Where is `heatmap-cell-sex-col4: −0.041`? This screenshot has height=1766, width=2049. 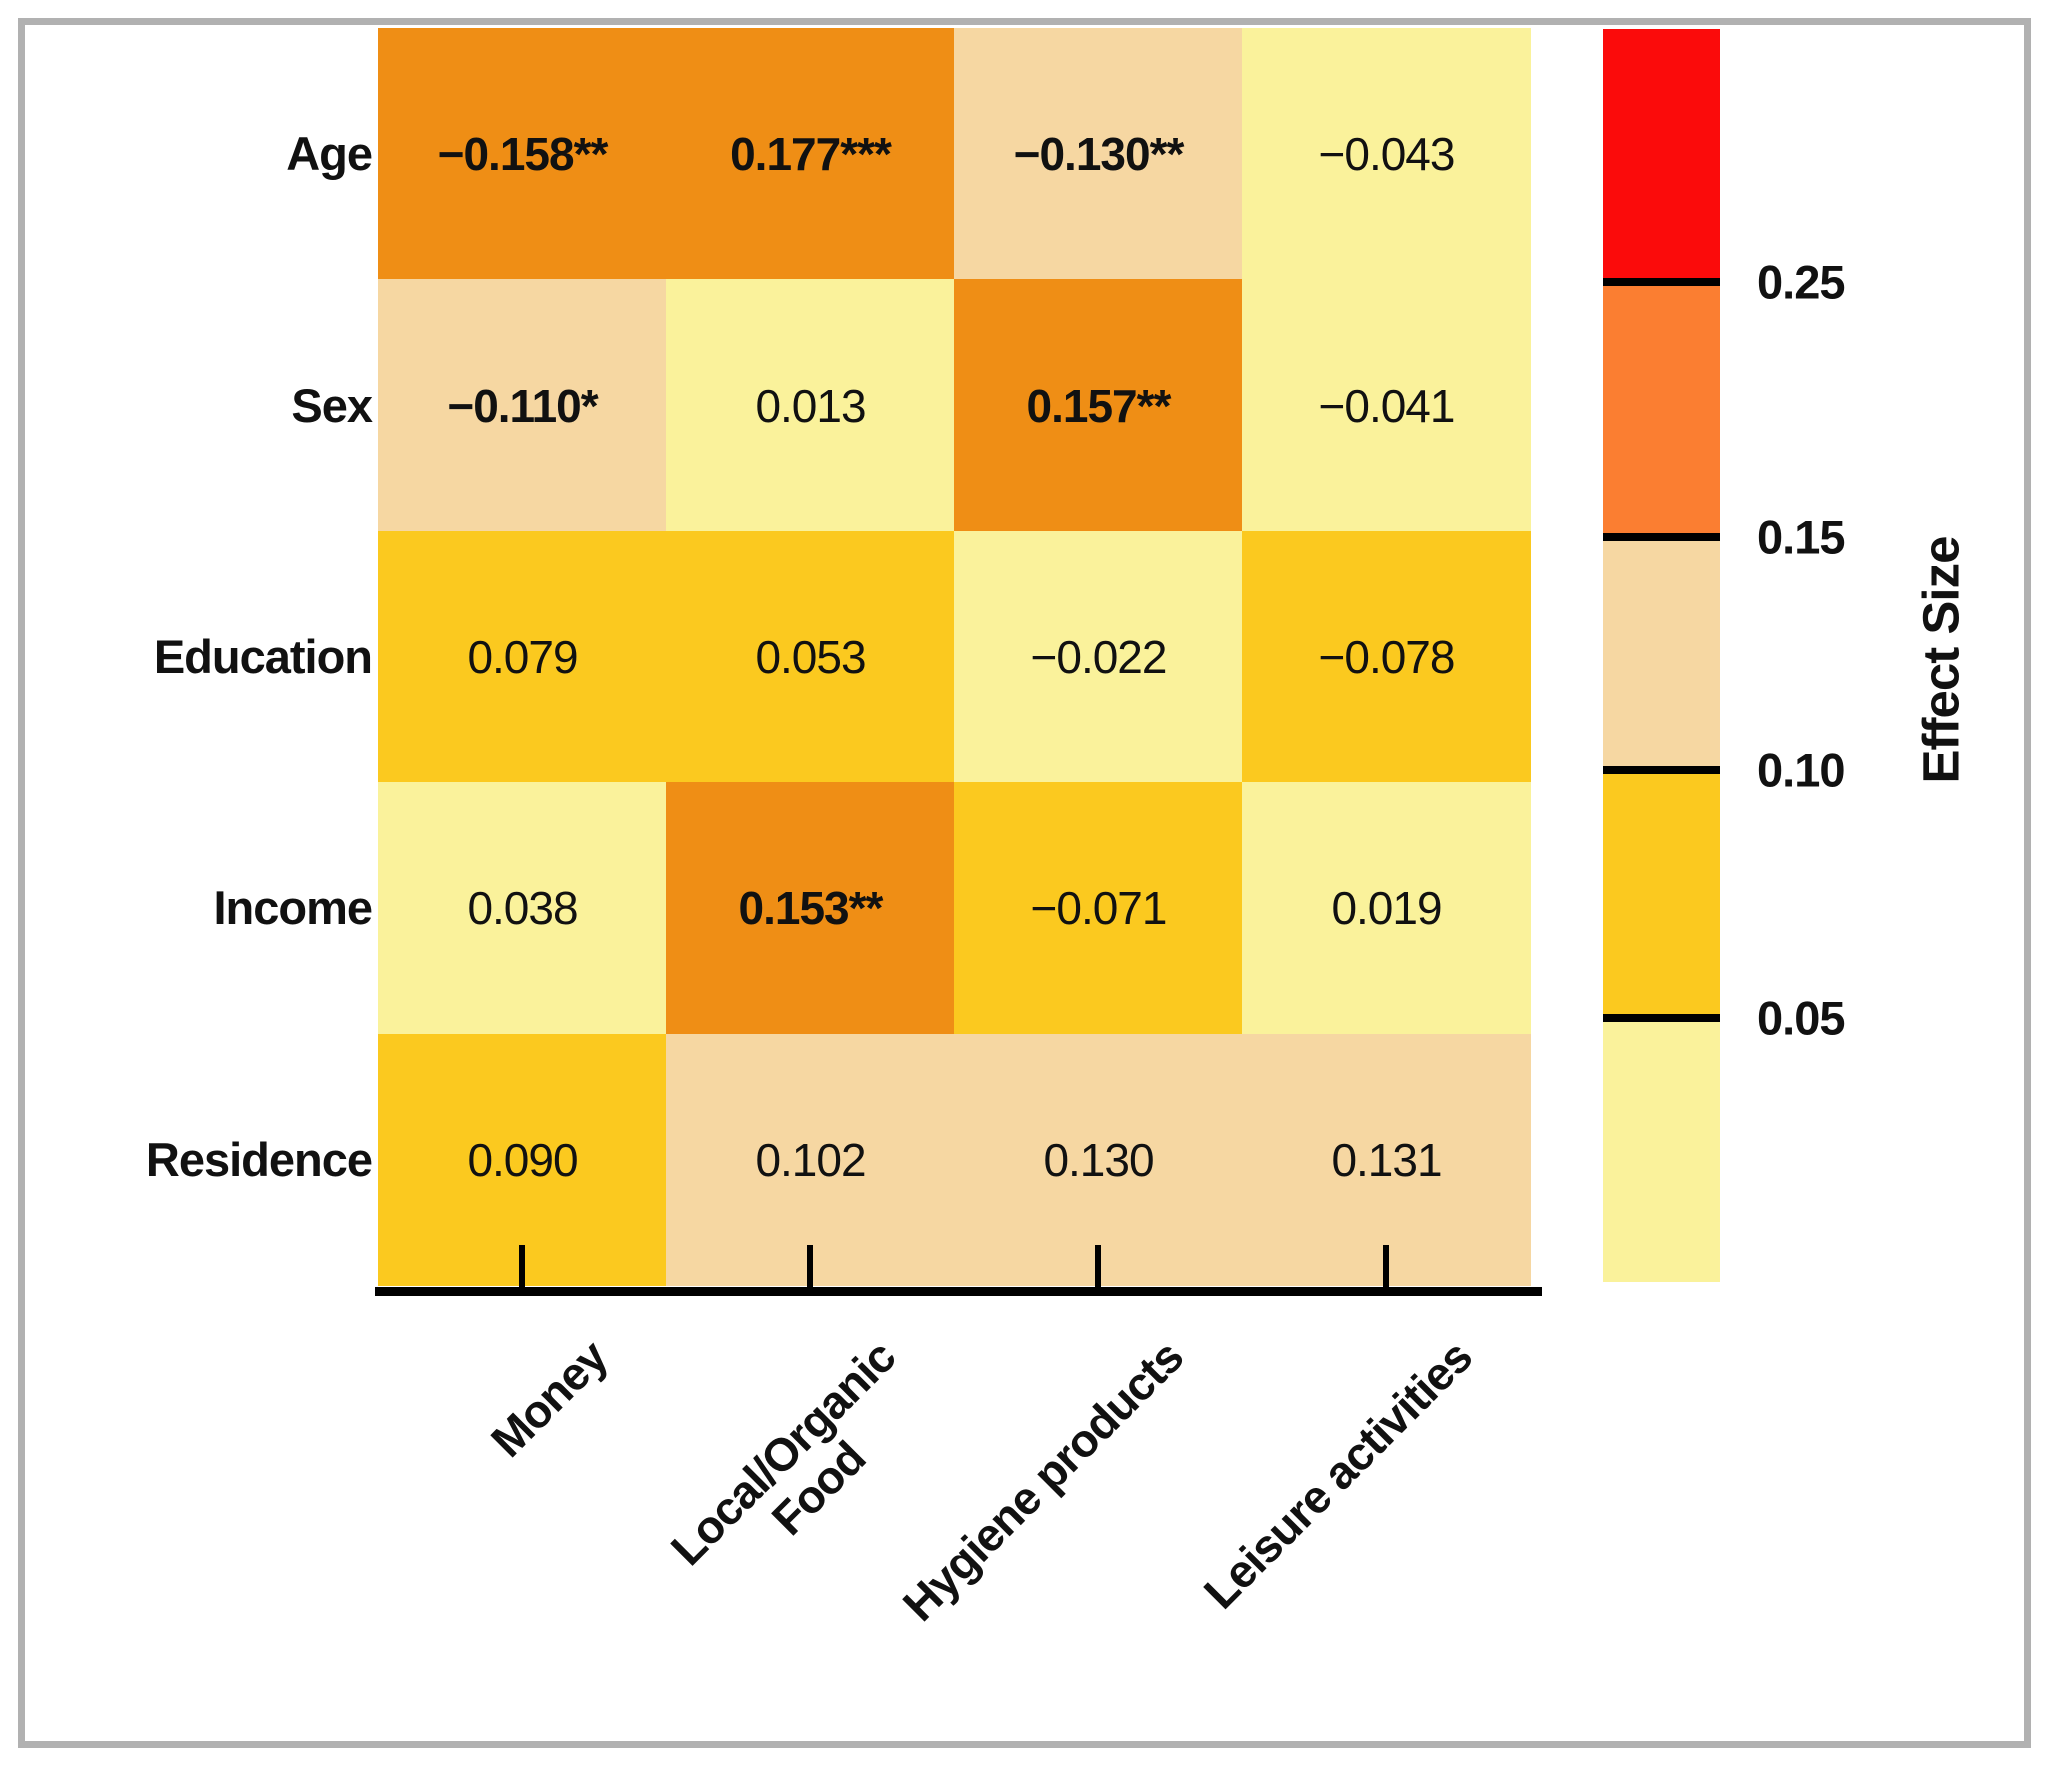 heatmap-cell-sex-col4: −0.041 is located at coordinates (1386, 405).